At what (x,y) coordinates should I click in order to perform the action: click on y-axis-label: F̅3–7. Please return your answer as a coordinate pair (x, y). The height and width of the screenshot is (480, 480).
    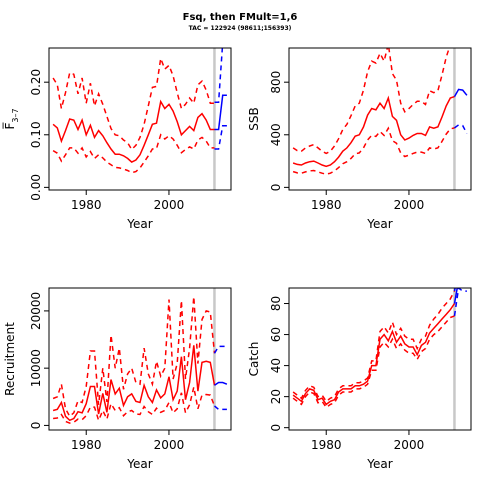
    Looking at the image, I should click on (11, 118).